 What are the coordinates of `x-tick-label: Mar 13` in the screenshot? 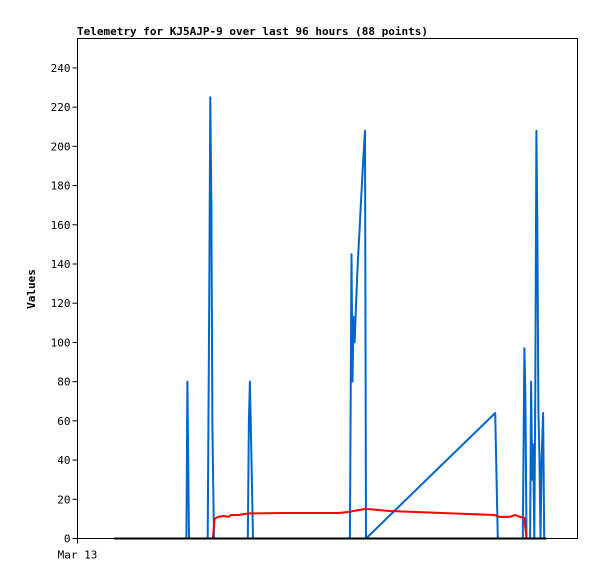 It's located at (78, 555).